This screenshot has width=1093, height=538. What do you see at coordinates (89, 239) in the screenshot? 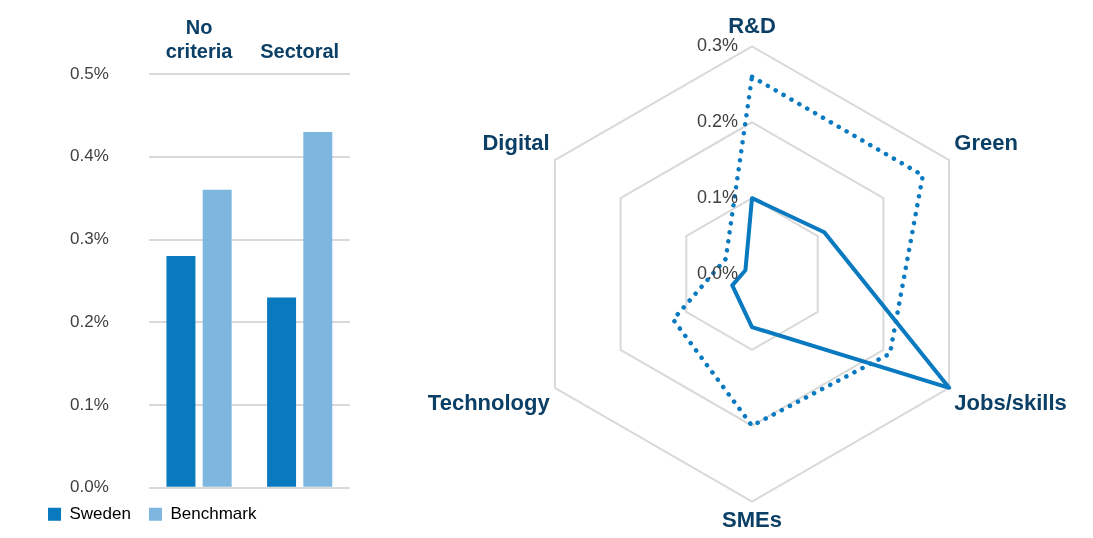
I see `y-tick-label: 0.3%` at bounding box center [89, 239].